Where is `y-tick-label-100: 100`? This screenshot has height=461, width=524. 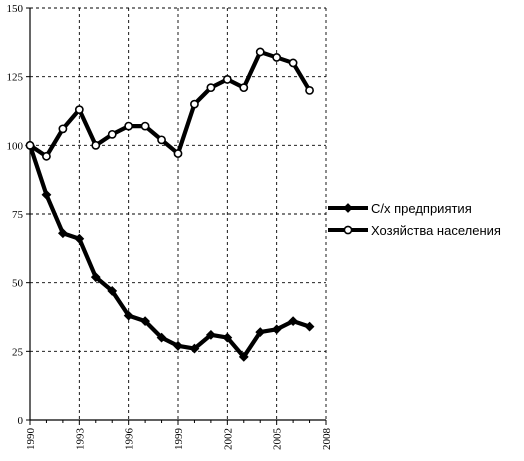 y-tick-label-100: 100 is located at coordinates (15, 146).